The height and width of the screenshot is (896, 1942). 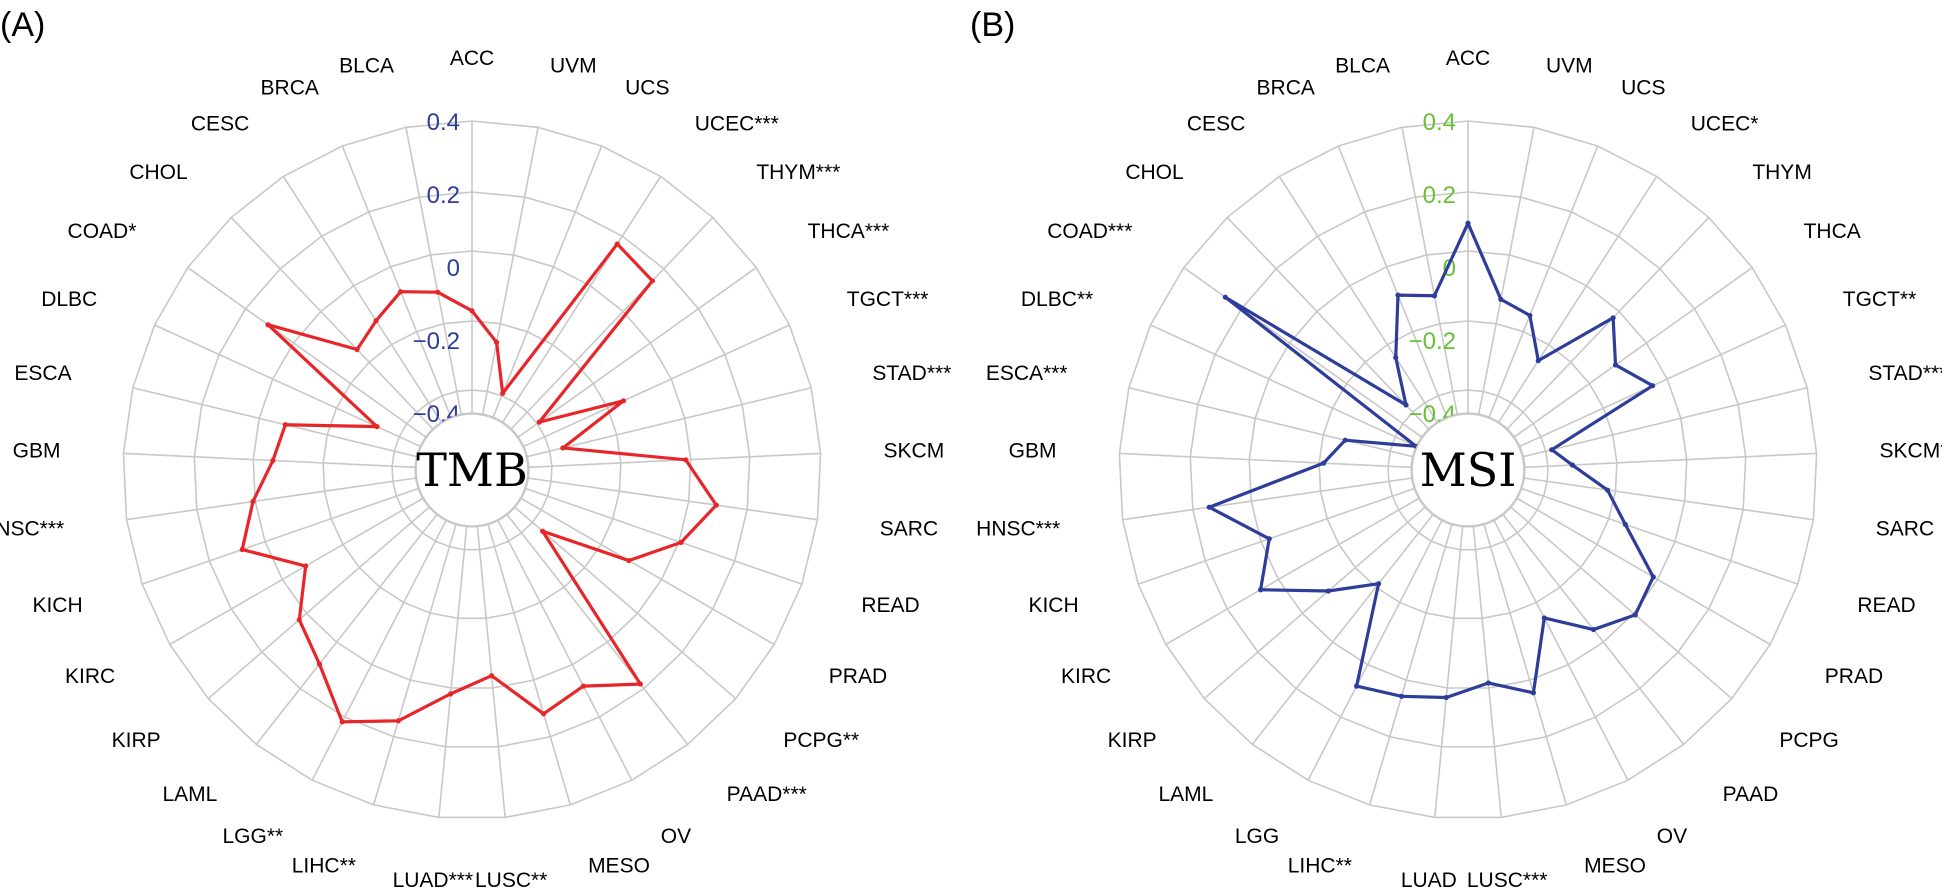 I want to click on category-label: HNSC***, so click(x=32, y=529).